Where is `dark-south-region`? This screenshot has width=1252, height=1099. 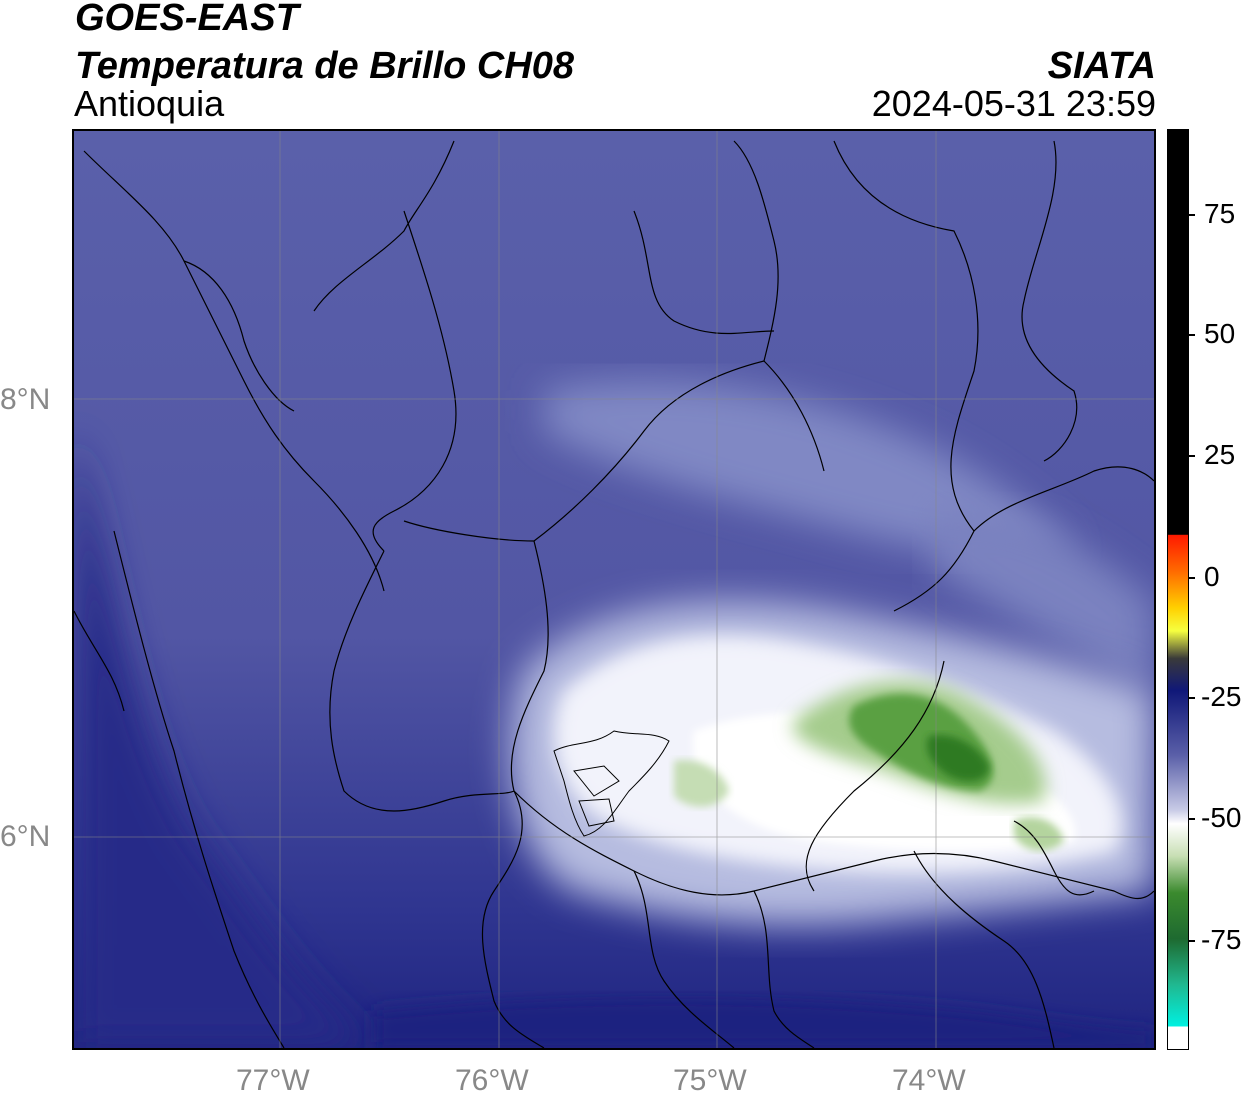 dark-south-region is located at coordinates (764, 1022).